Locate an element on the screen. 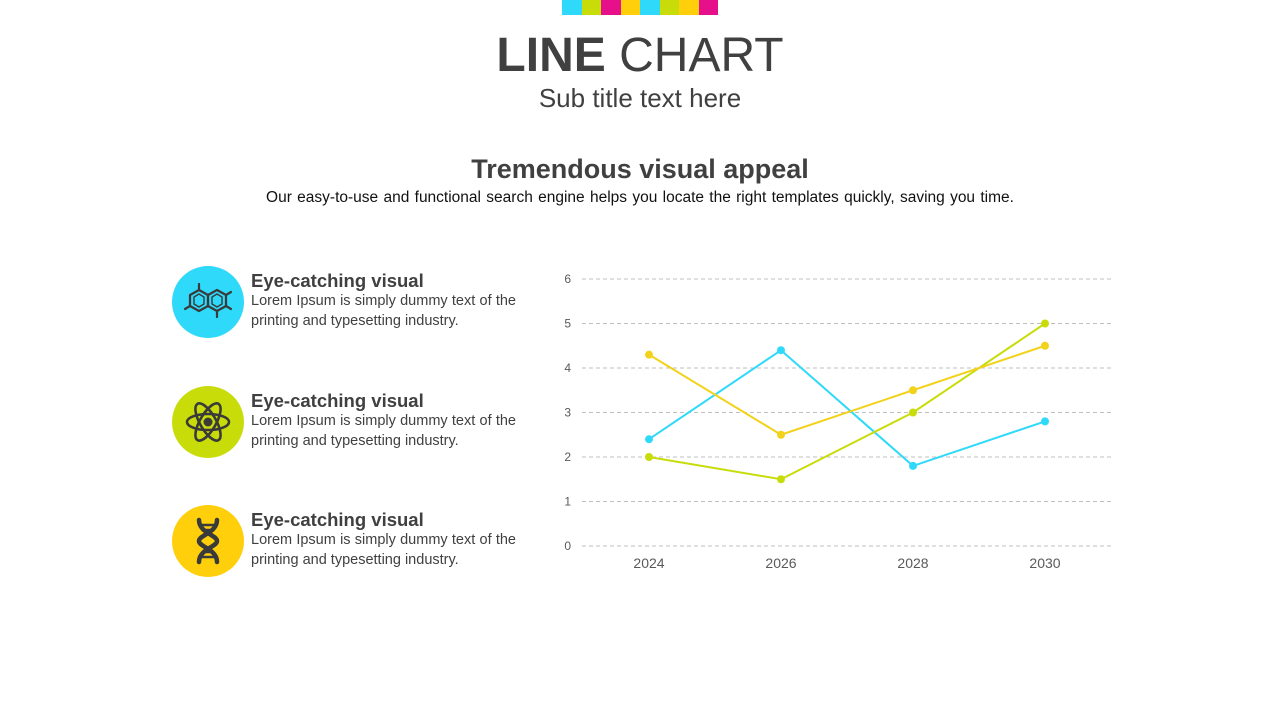 Image resolution: width=1280 pixels, height=720 pixels. x-tick-label: 2030 is located at coordinates (1044, 563).